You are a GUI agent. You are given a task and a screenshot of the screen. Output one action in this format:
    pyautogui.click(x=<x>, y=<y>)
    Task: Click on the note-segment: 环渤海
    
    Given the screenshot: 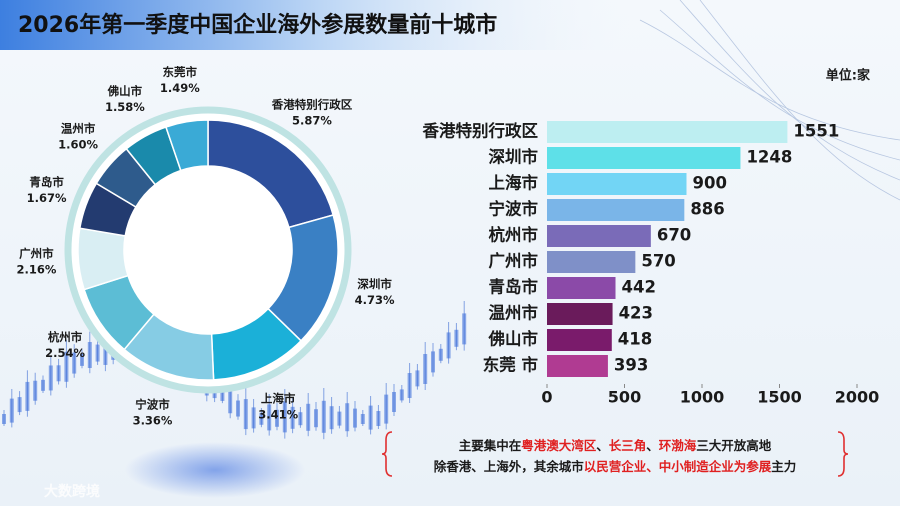 What is the action you would take?
    pyautogui.click(x=678, y=445)
    